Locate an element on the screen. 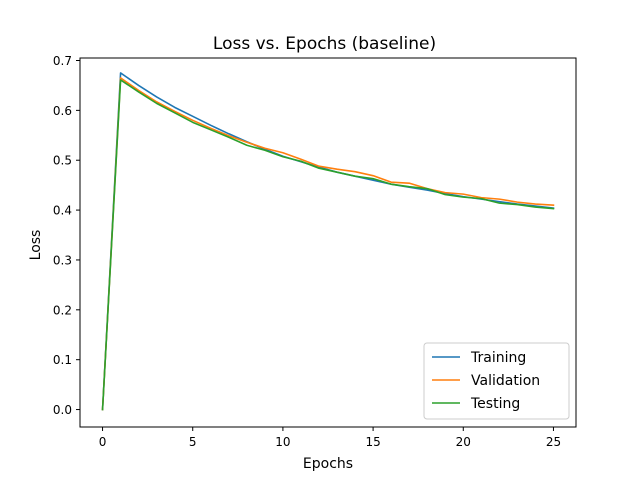  y-tick-label: 0.1 is located at coordinates (62, 360).